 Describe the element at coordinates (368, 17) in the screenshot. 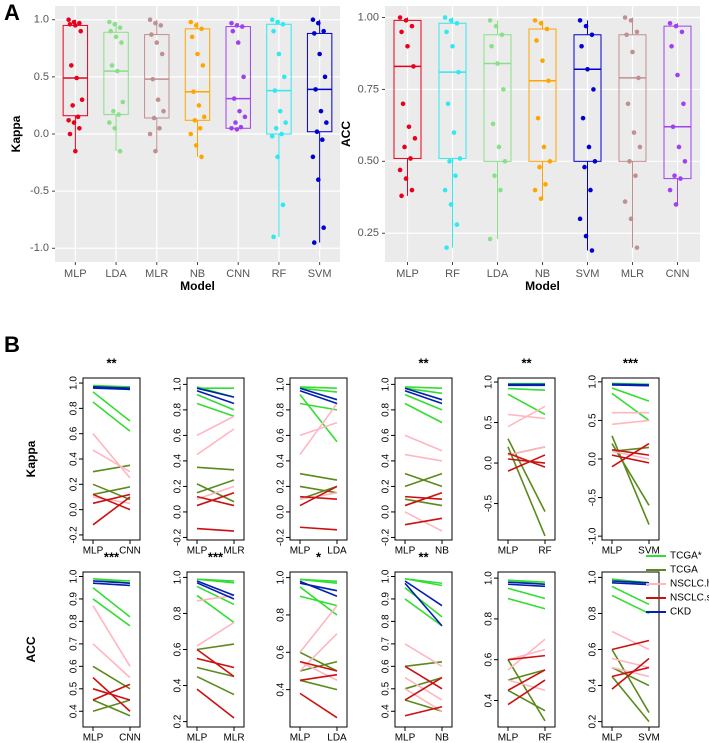

I see `y-tick-label: 1.00` at that location.